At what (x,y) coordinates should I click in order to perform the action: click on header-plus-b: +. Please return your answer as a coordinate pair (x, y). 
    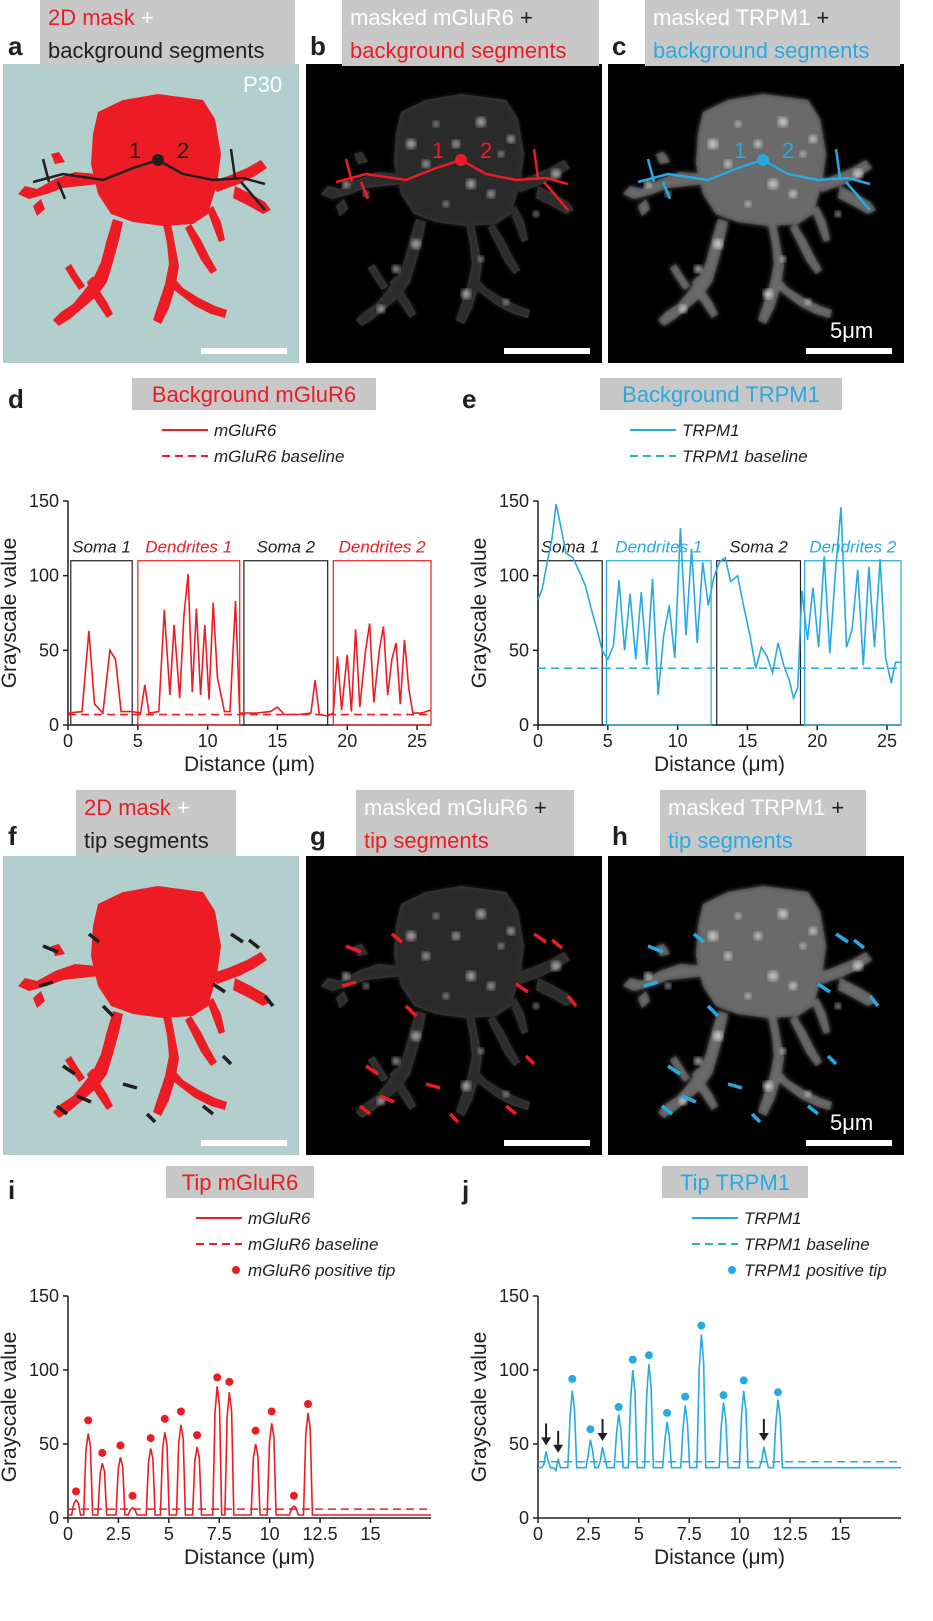
    Looking at the image, I should click on (523, 17).